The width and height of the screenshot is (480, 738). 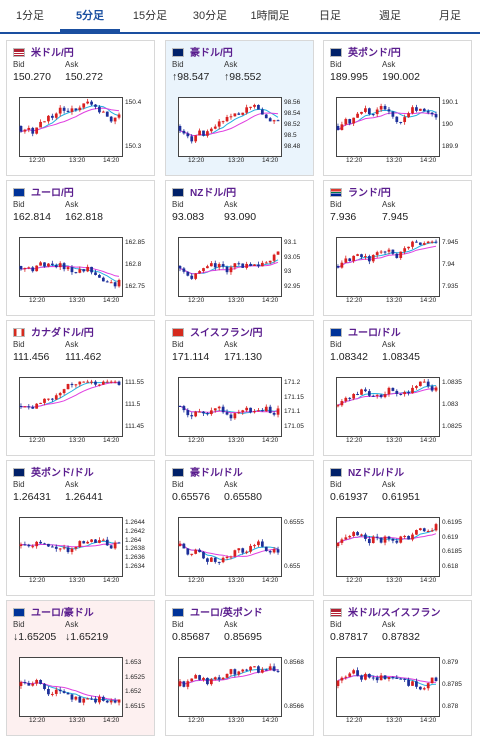 What do you see at coordinates (81, 689) in the screenshot?
I see `candlestick-chart: 1.653 1.6525 1.652 1.6515 12:20 13:20 14:20` at bounding box center [81, 689].